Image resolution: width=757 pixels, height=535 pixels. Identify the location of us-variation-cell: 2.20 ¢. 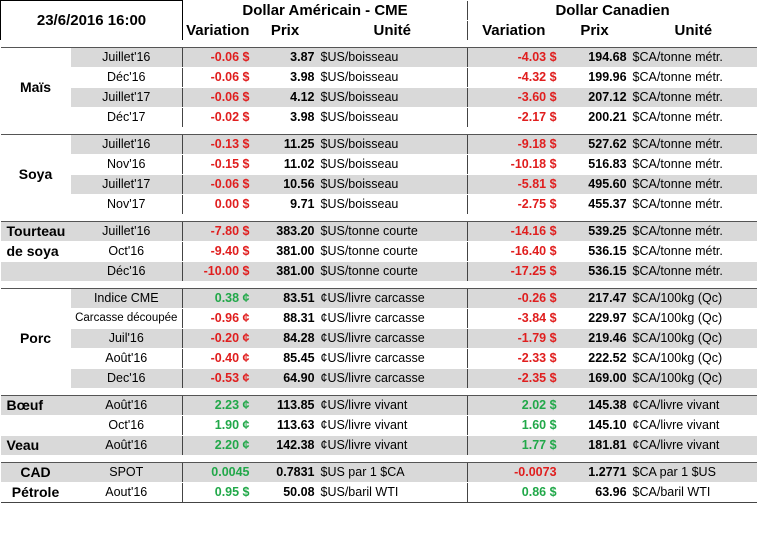
(217, 445).